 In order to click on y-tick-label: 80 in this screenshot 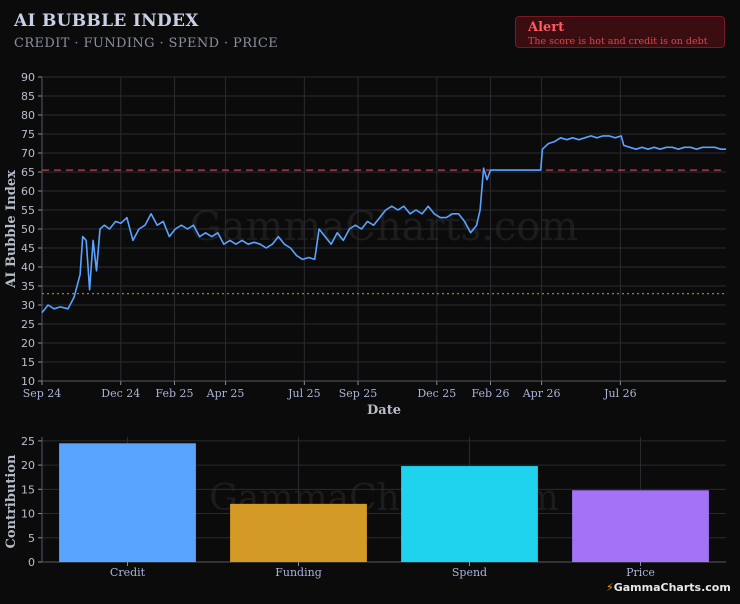, I will do `click(28, 115)`.